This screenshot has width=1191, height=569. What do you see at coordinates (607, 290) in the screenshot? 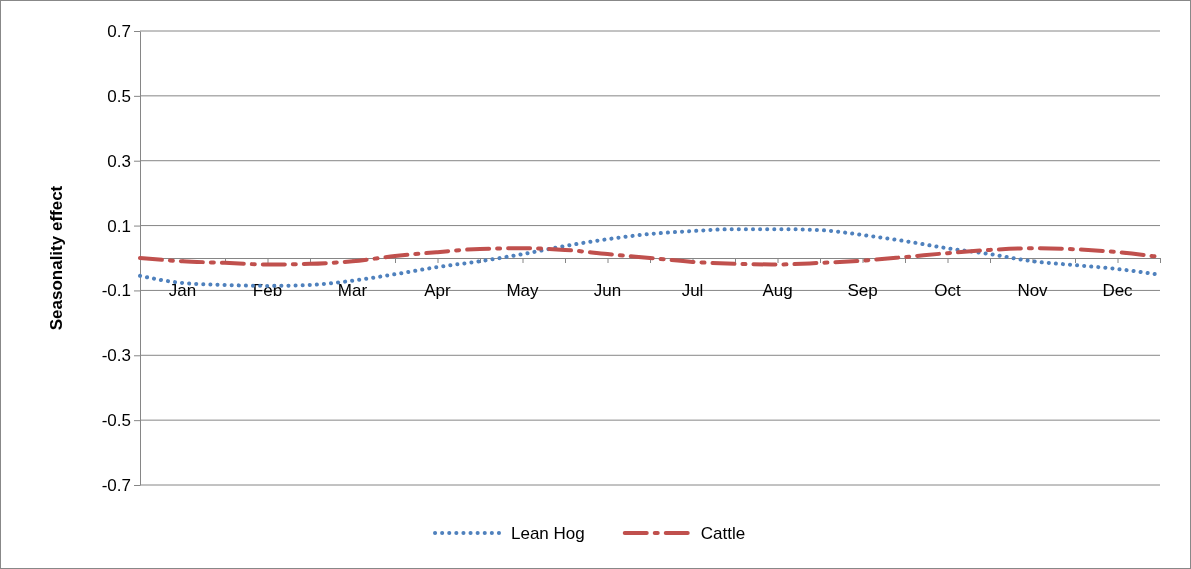
I see `x-tick-label: Jun` at bounding box center [607, 290].